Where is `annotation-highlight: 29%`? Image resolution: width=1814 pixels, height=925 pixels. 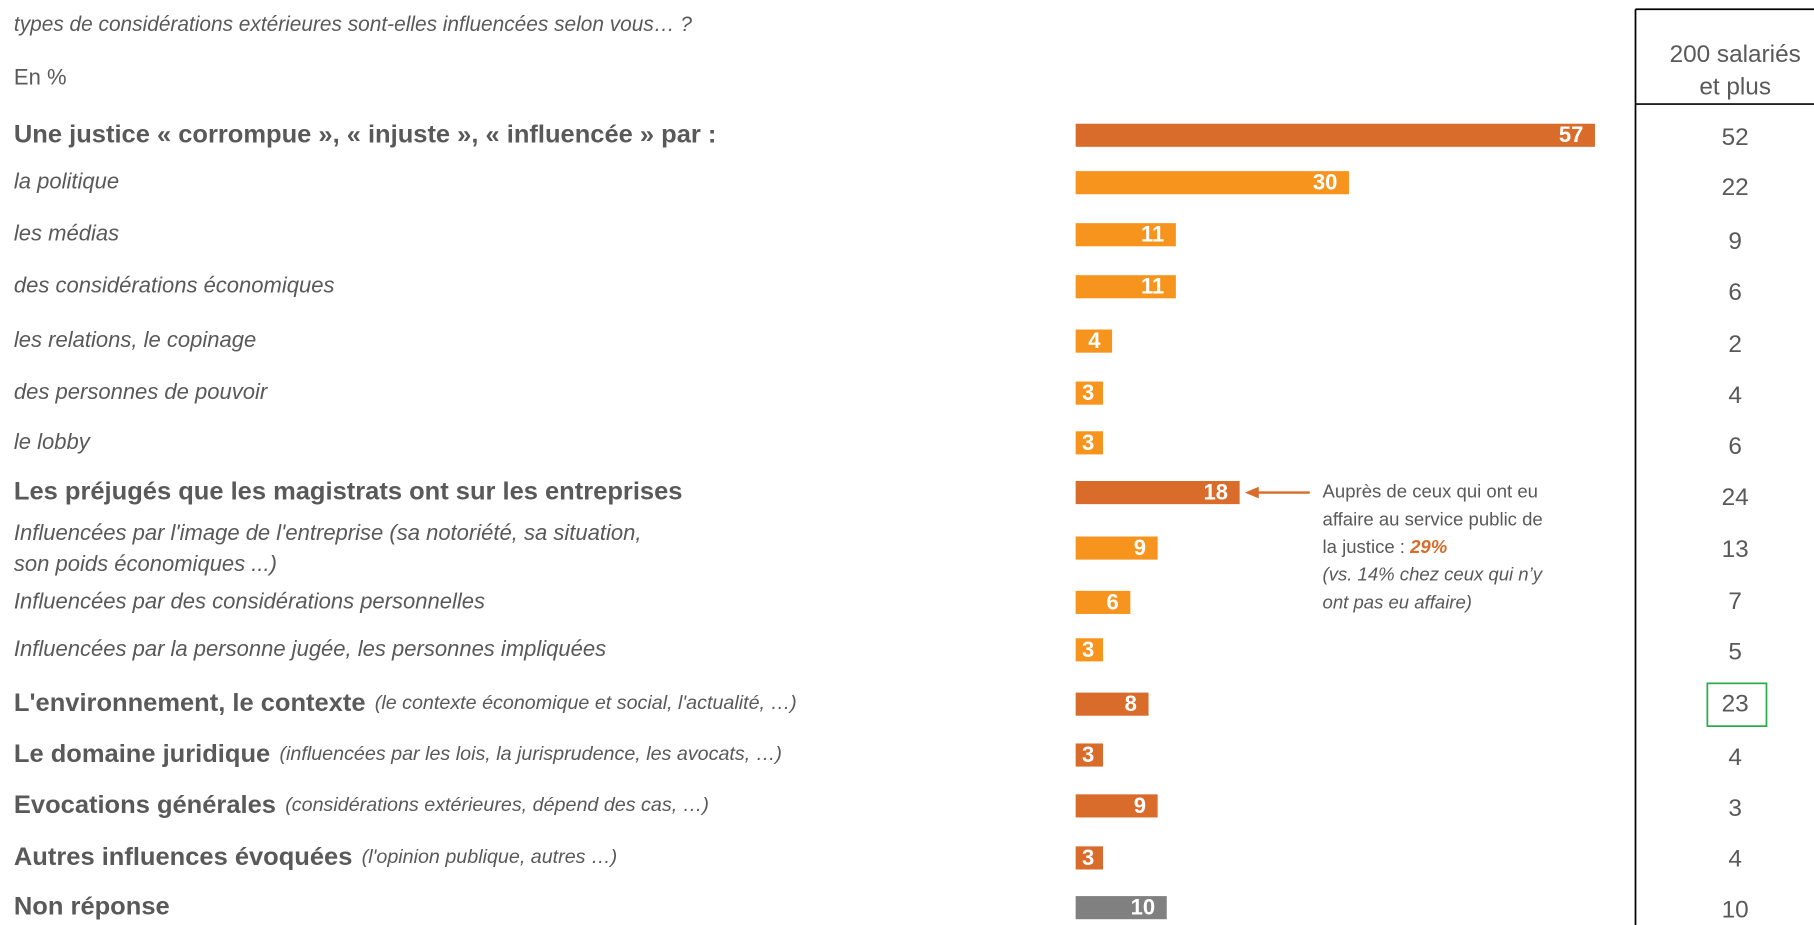
annotation-highlight: 29% is located at coordinates (1428, 546).